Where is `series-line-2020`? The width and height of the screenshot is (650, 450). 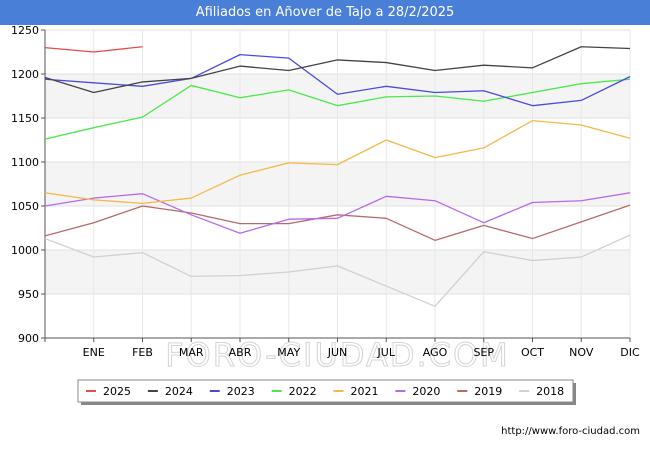
series-line-2020 is located at coordinates (337, 213).